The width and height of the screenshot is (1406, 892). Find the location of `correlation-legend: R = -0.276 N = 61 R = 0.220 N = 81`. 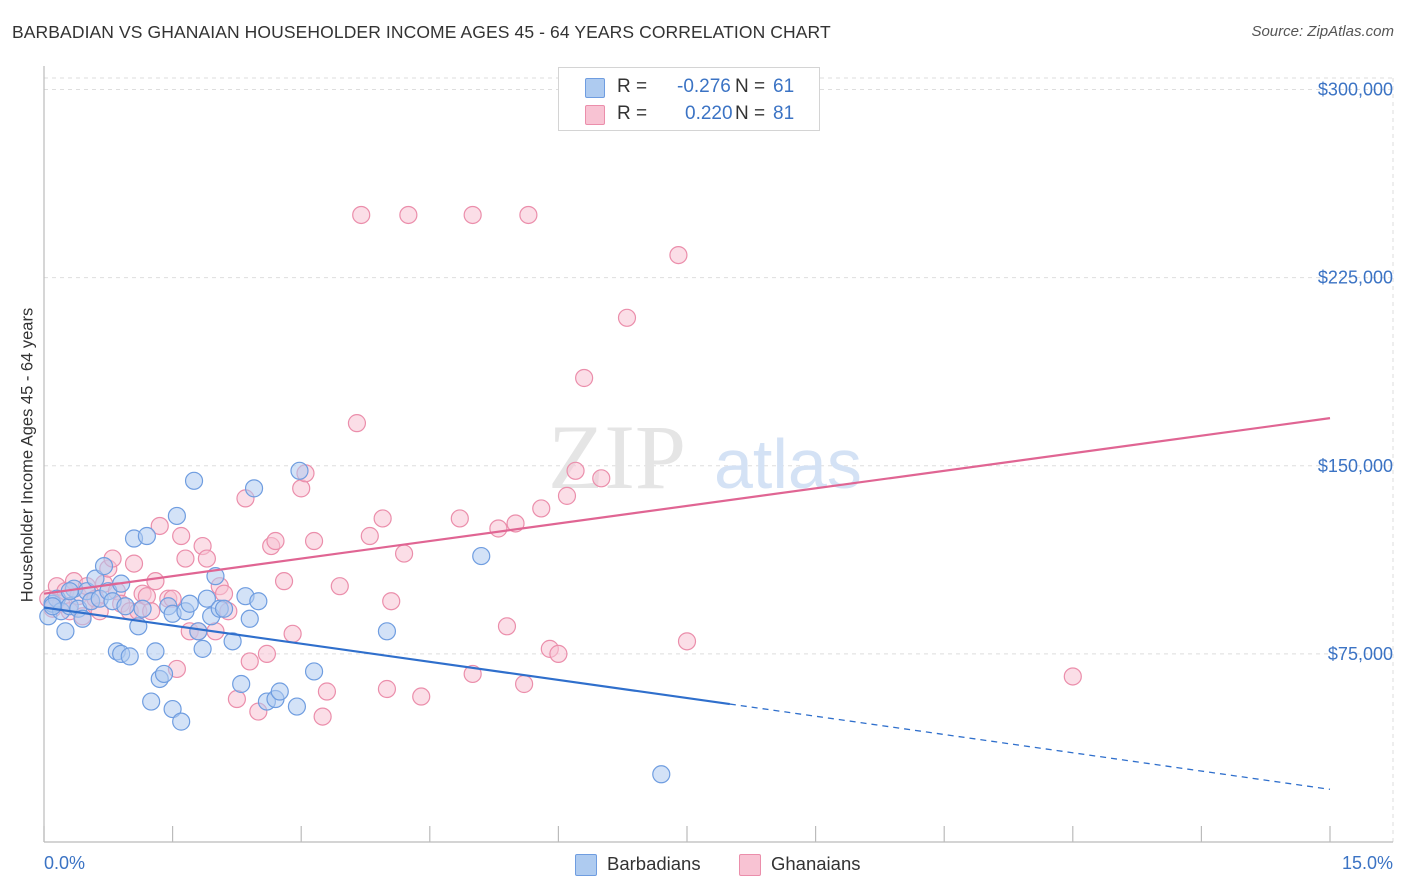

correlation-legend: R = -0.276 N = 61 R = 0.220 N = 81 is located at coordinates (689, 99).